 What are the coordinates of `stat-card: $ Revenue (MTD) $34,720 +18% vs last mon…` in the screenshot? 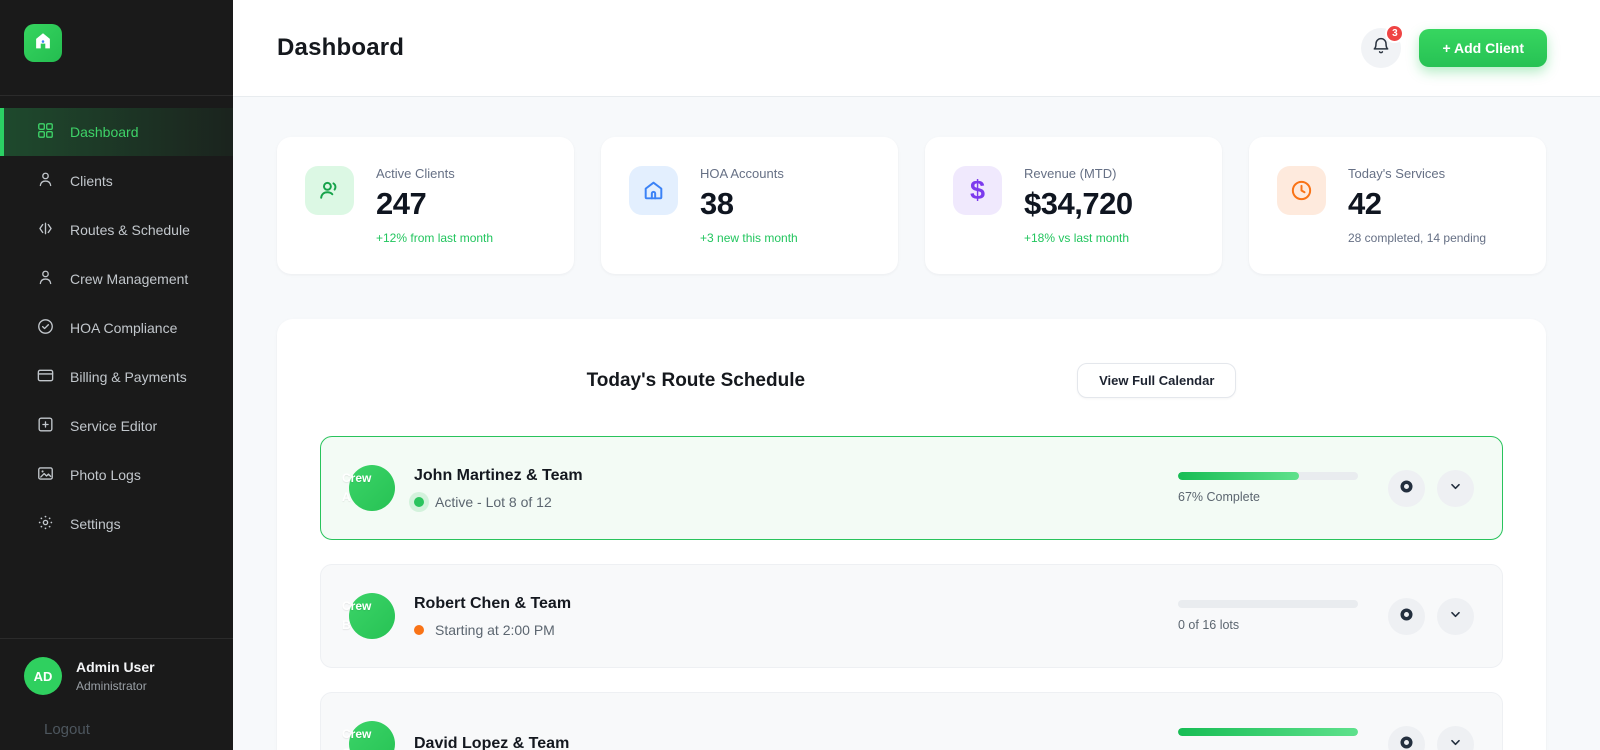 It's located at (1073, 205).